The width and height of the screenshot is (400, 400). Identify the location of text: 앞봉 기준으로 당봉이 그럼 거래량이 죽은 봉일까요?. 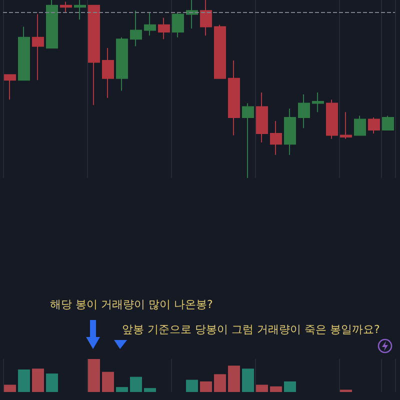
(251, 329).